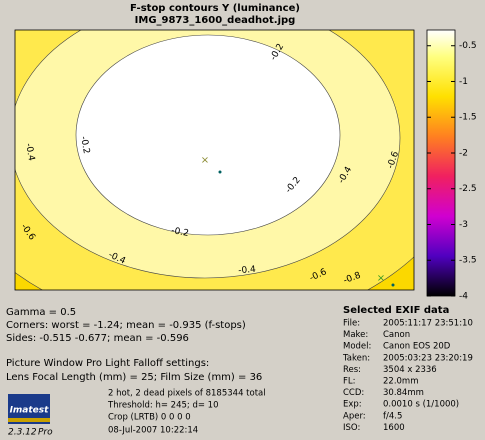  I want to click on exif-value: 22.0mm, so click(401, 382).